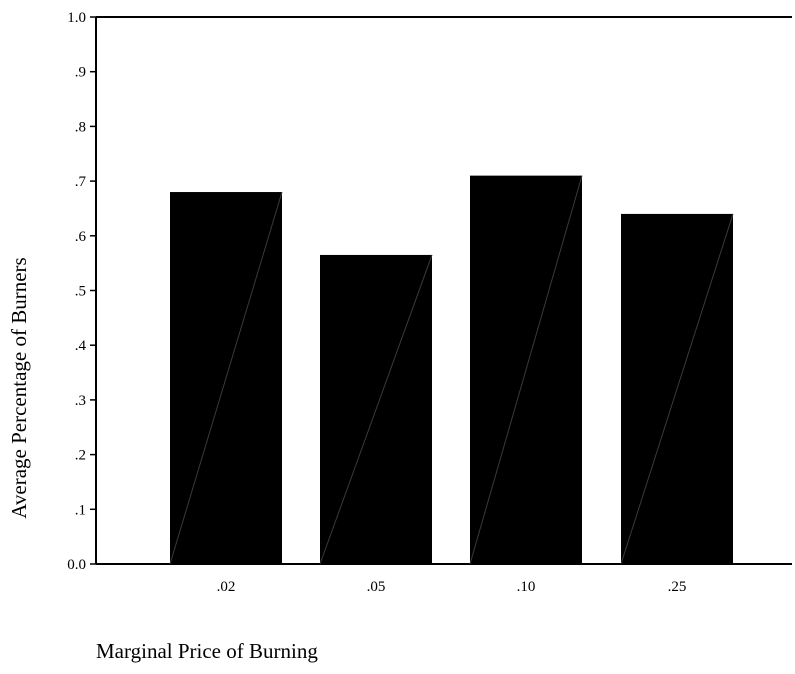 Image resolution: width=795 pixels, height=674 pixels. Describe the element at coordinates (677, 587) in the screenshot. I see `x-tick-label: .25` at that location.